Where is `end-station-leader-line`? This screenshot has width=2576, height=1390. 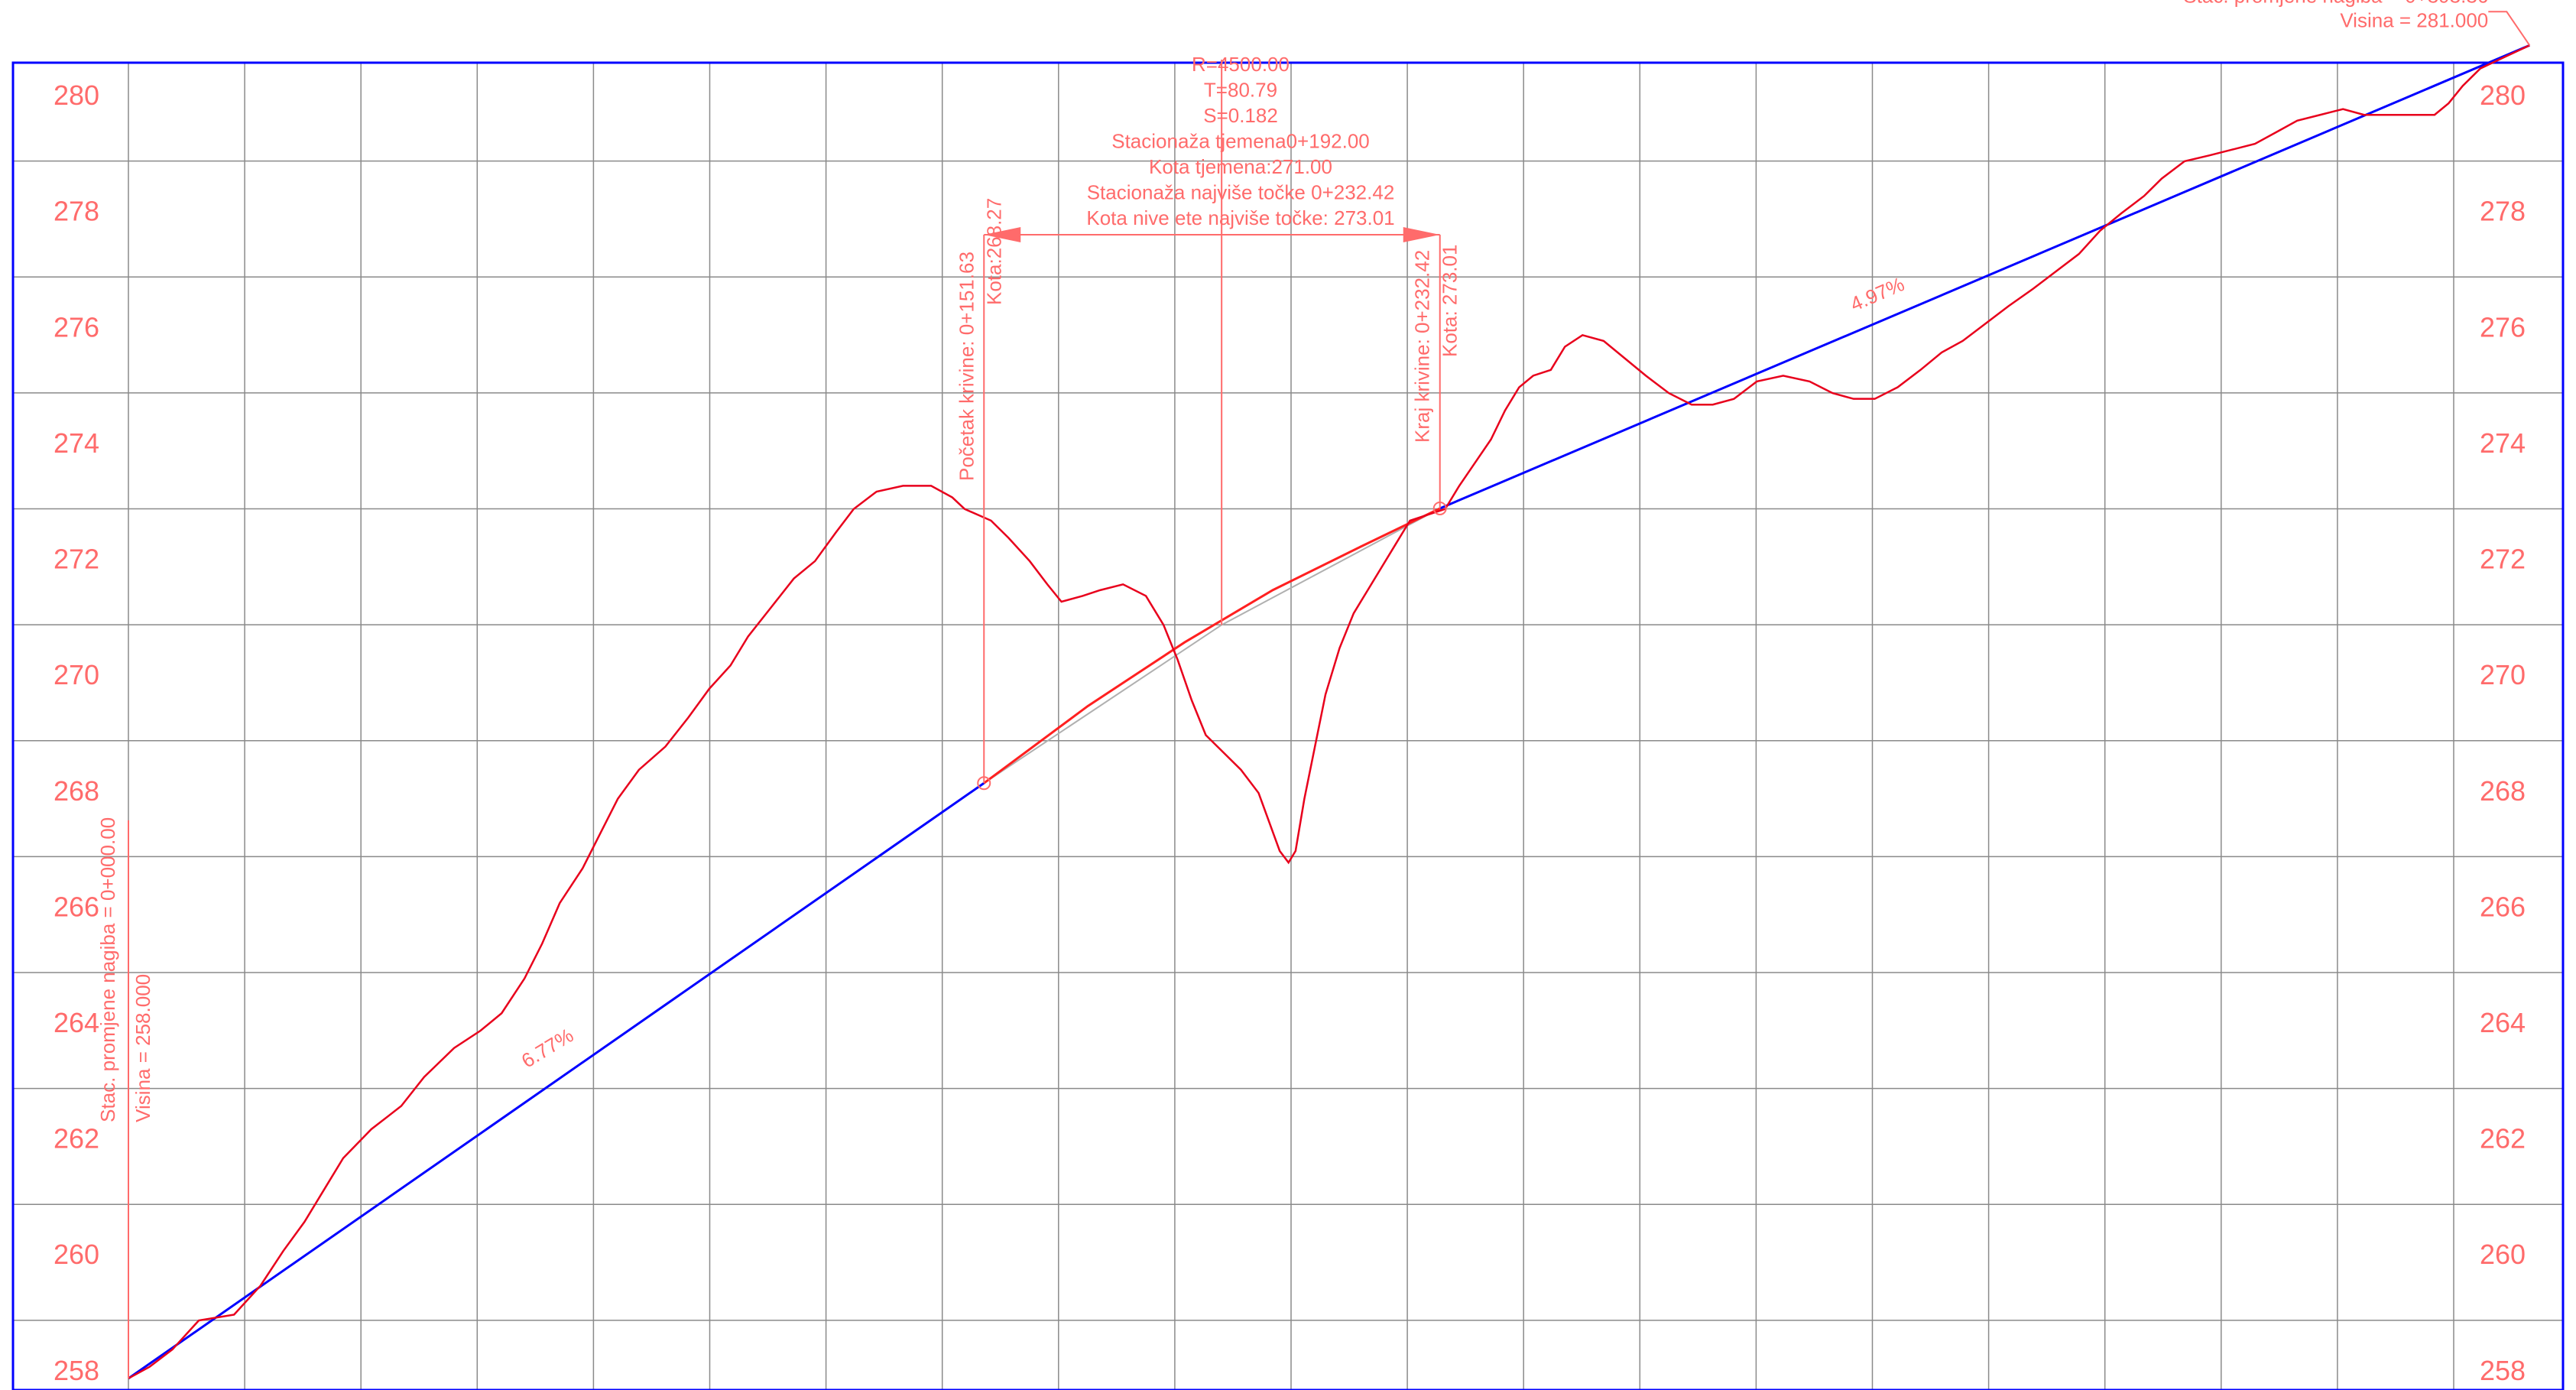 end-station-leader-line is located at coordinates (2509, 28).